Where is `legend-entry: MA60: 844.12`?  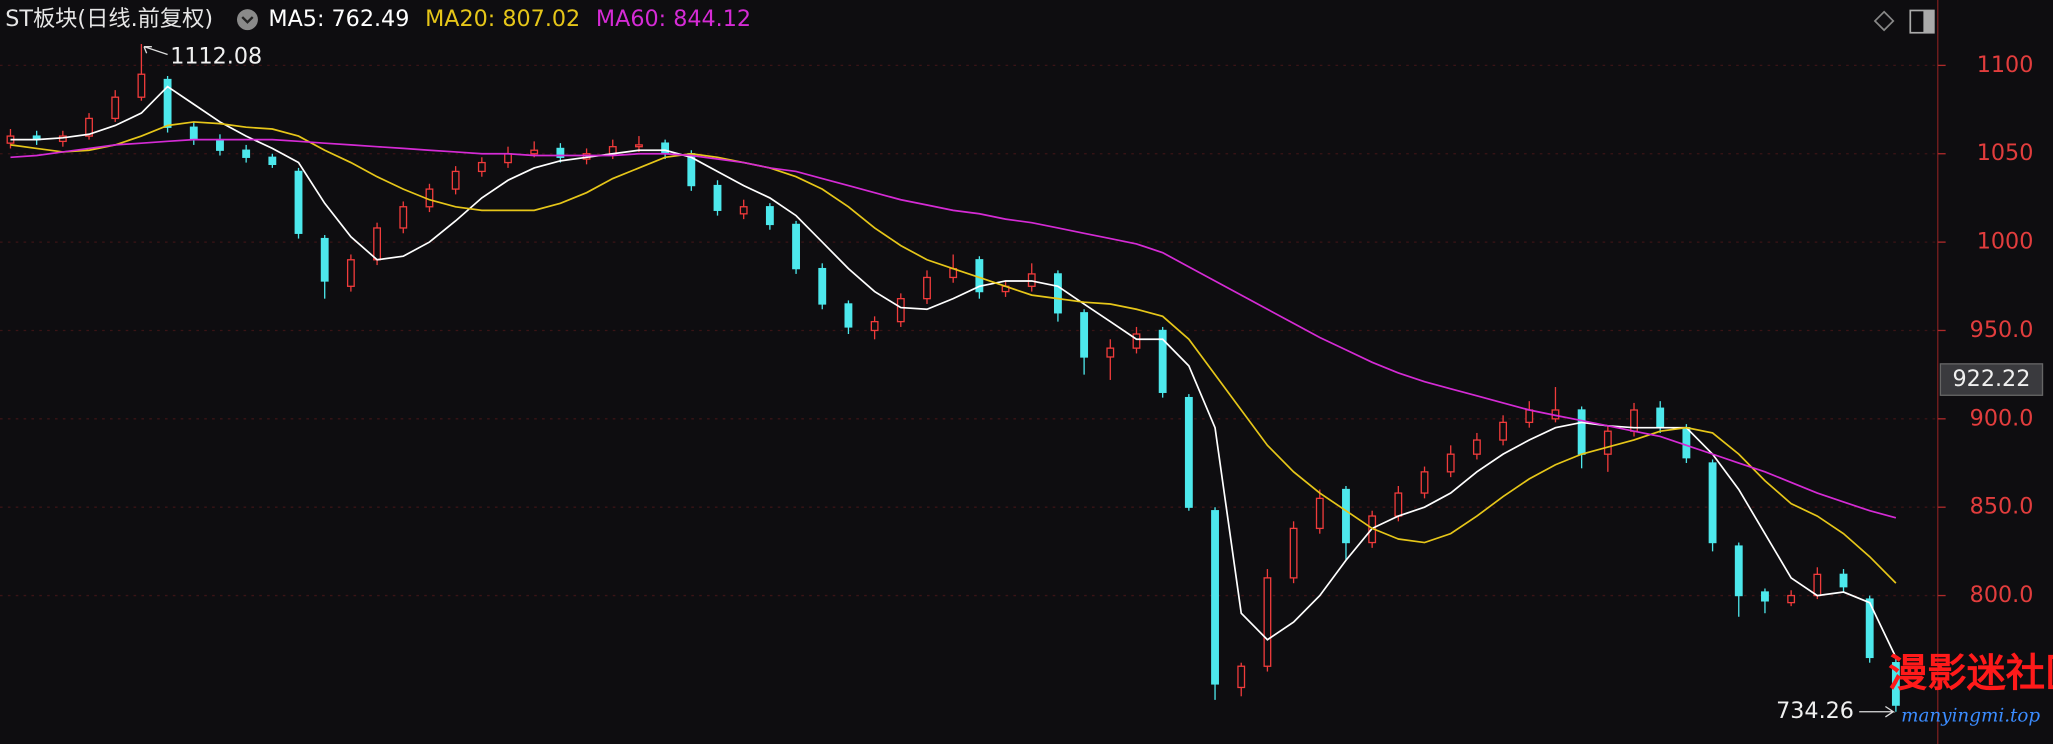 legend-entry: MA60: 844.12 is located at coordinates (673, 19).